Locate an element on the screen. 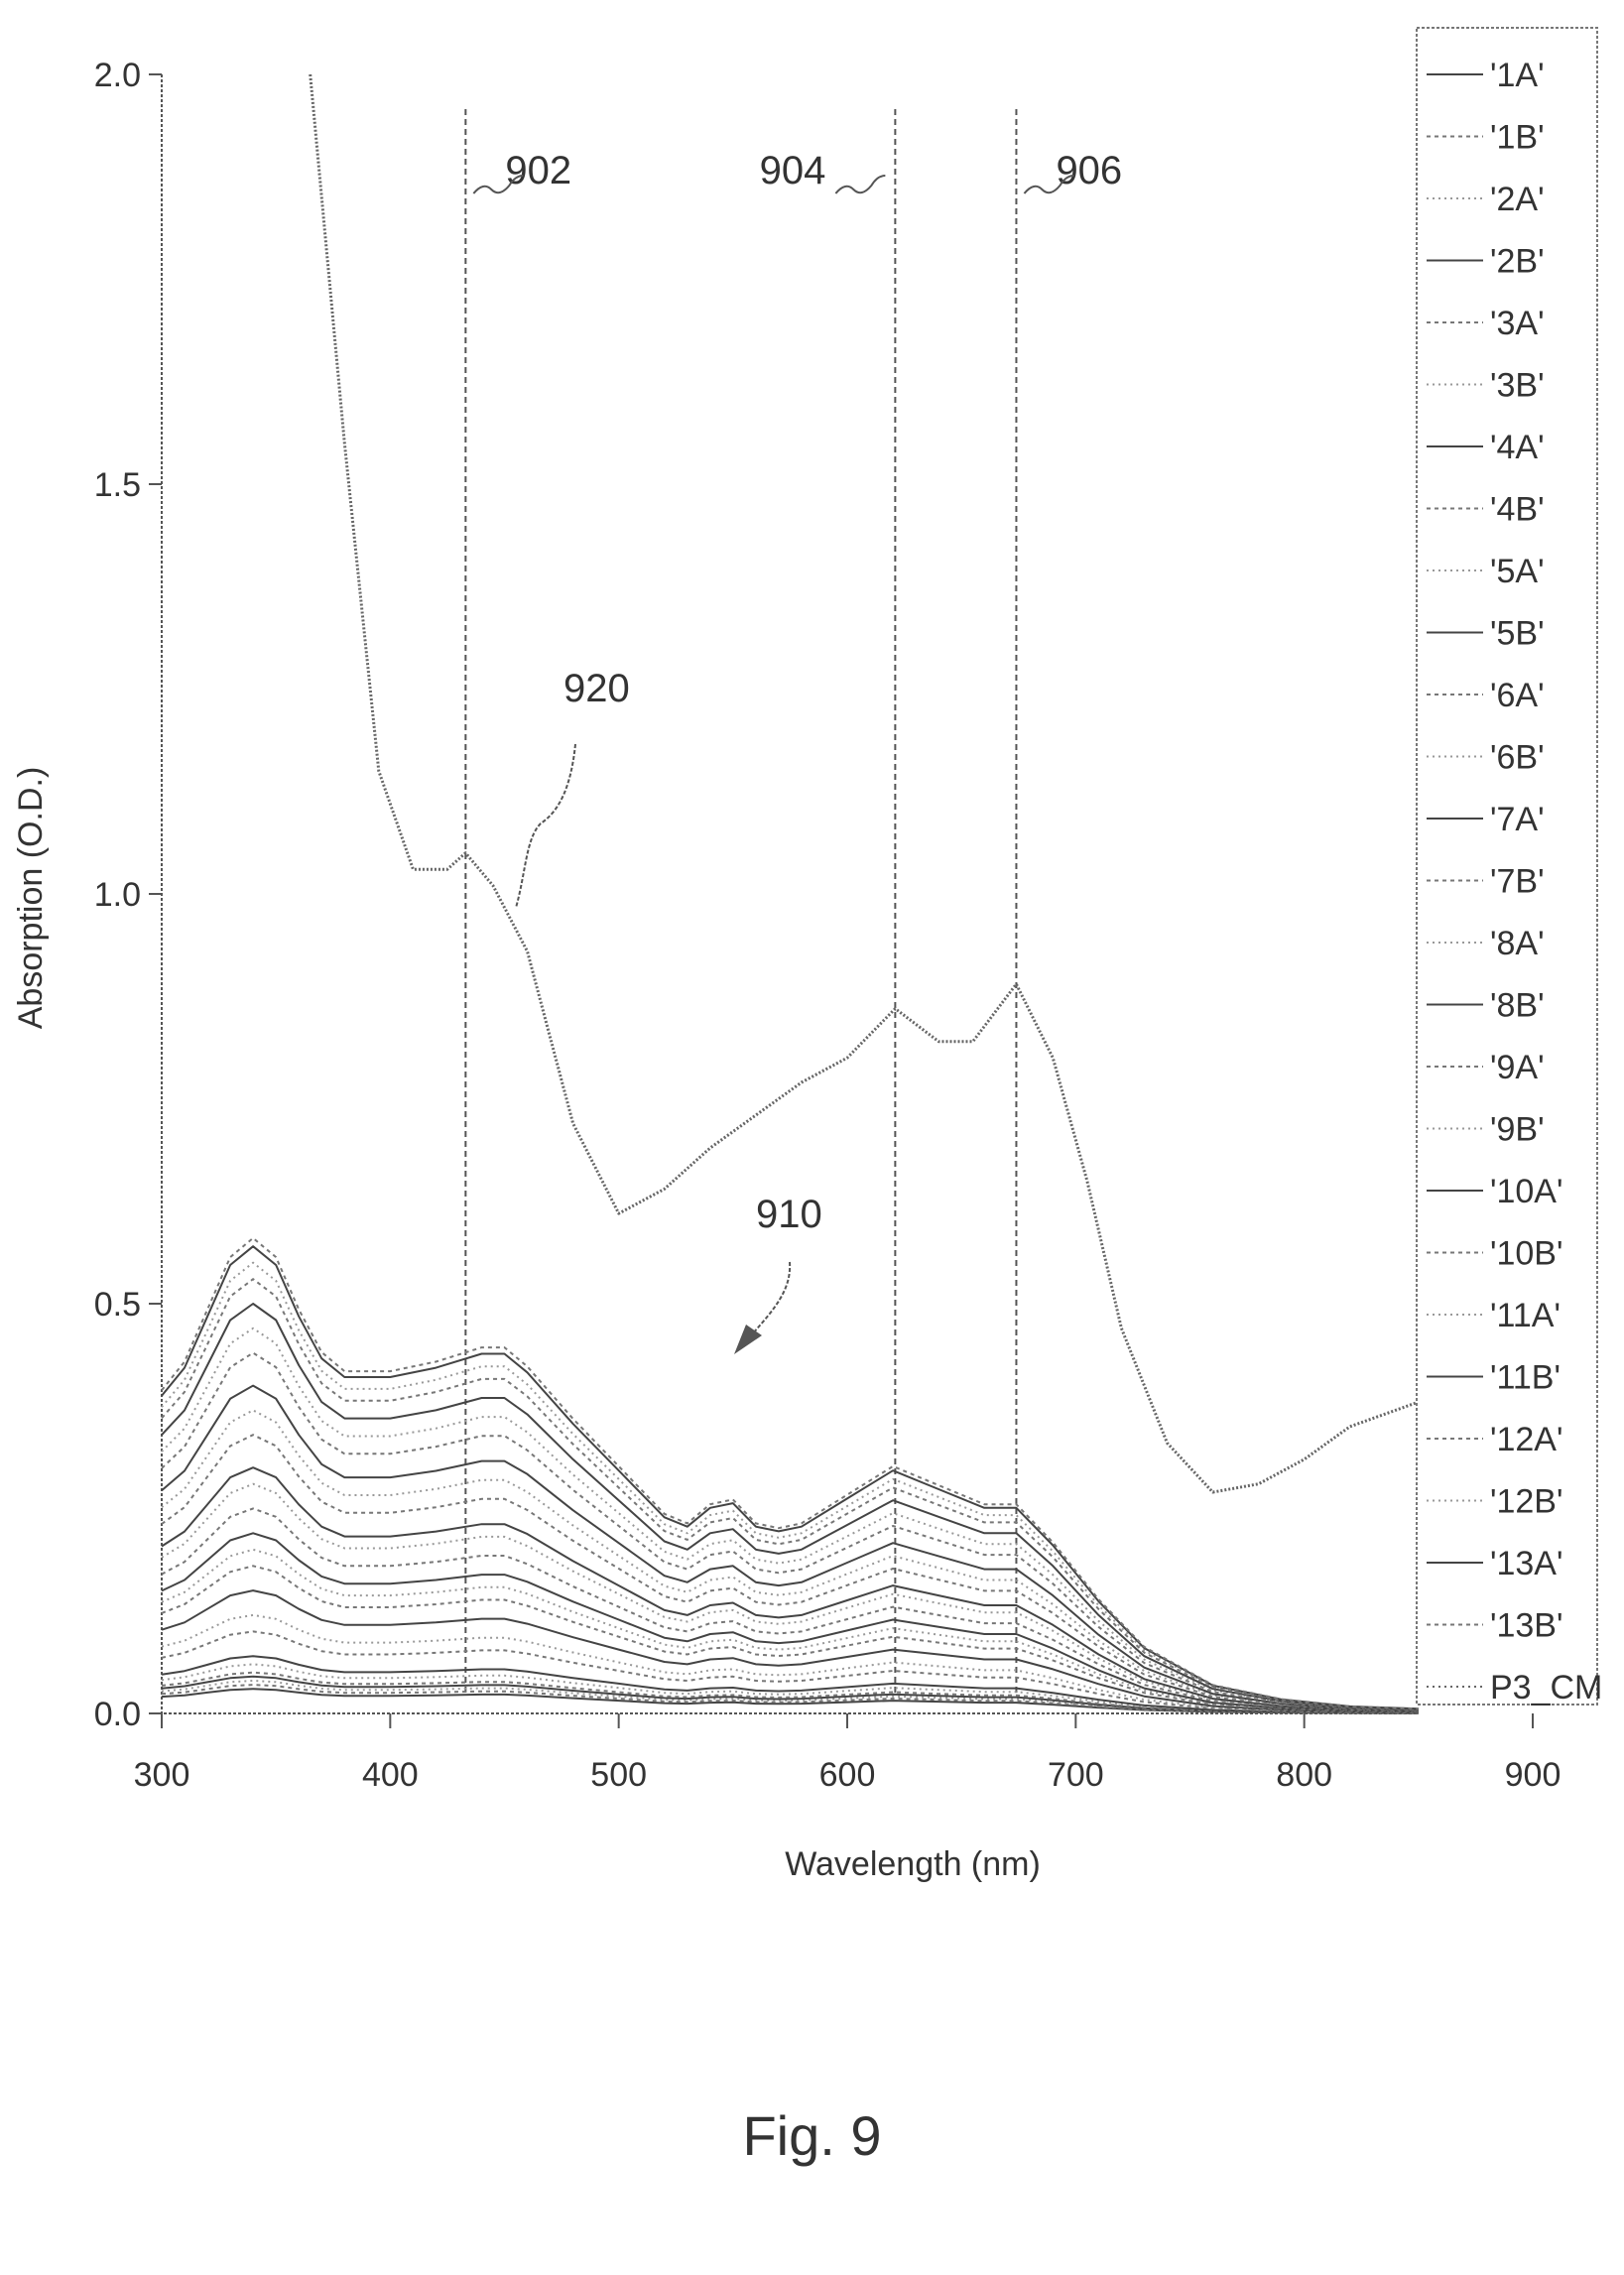 The image size is (1624, 2275). legend-label: '8B' is located at coordinates (1517, 1006).